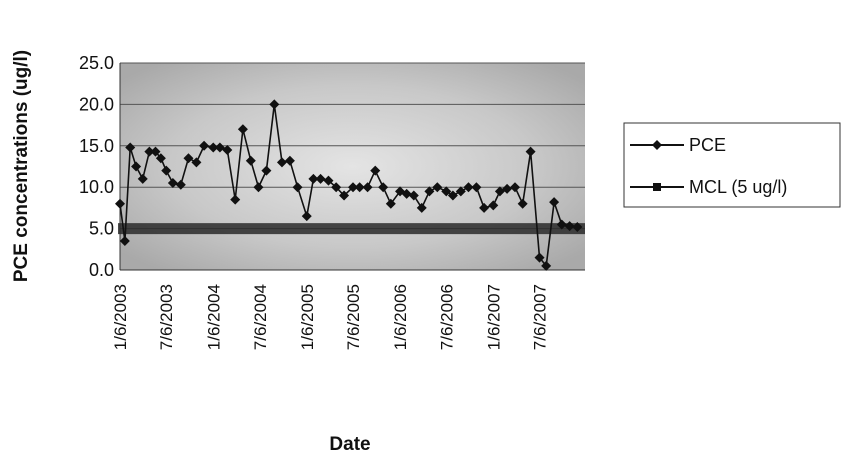 This screenshot has height=461, width=841. What do you see at coordinates (101, 229) in the screenshot?
I see `y-tick-label: 5.0` at bounding box center [101, 229].